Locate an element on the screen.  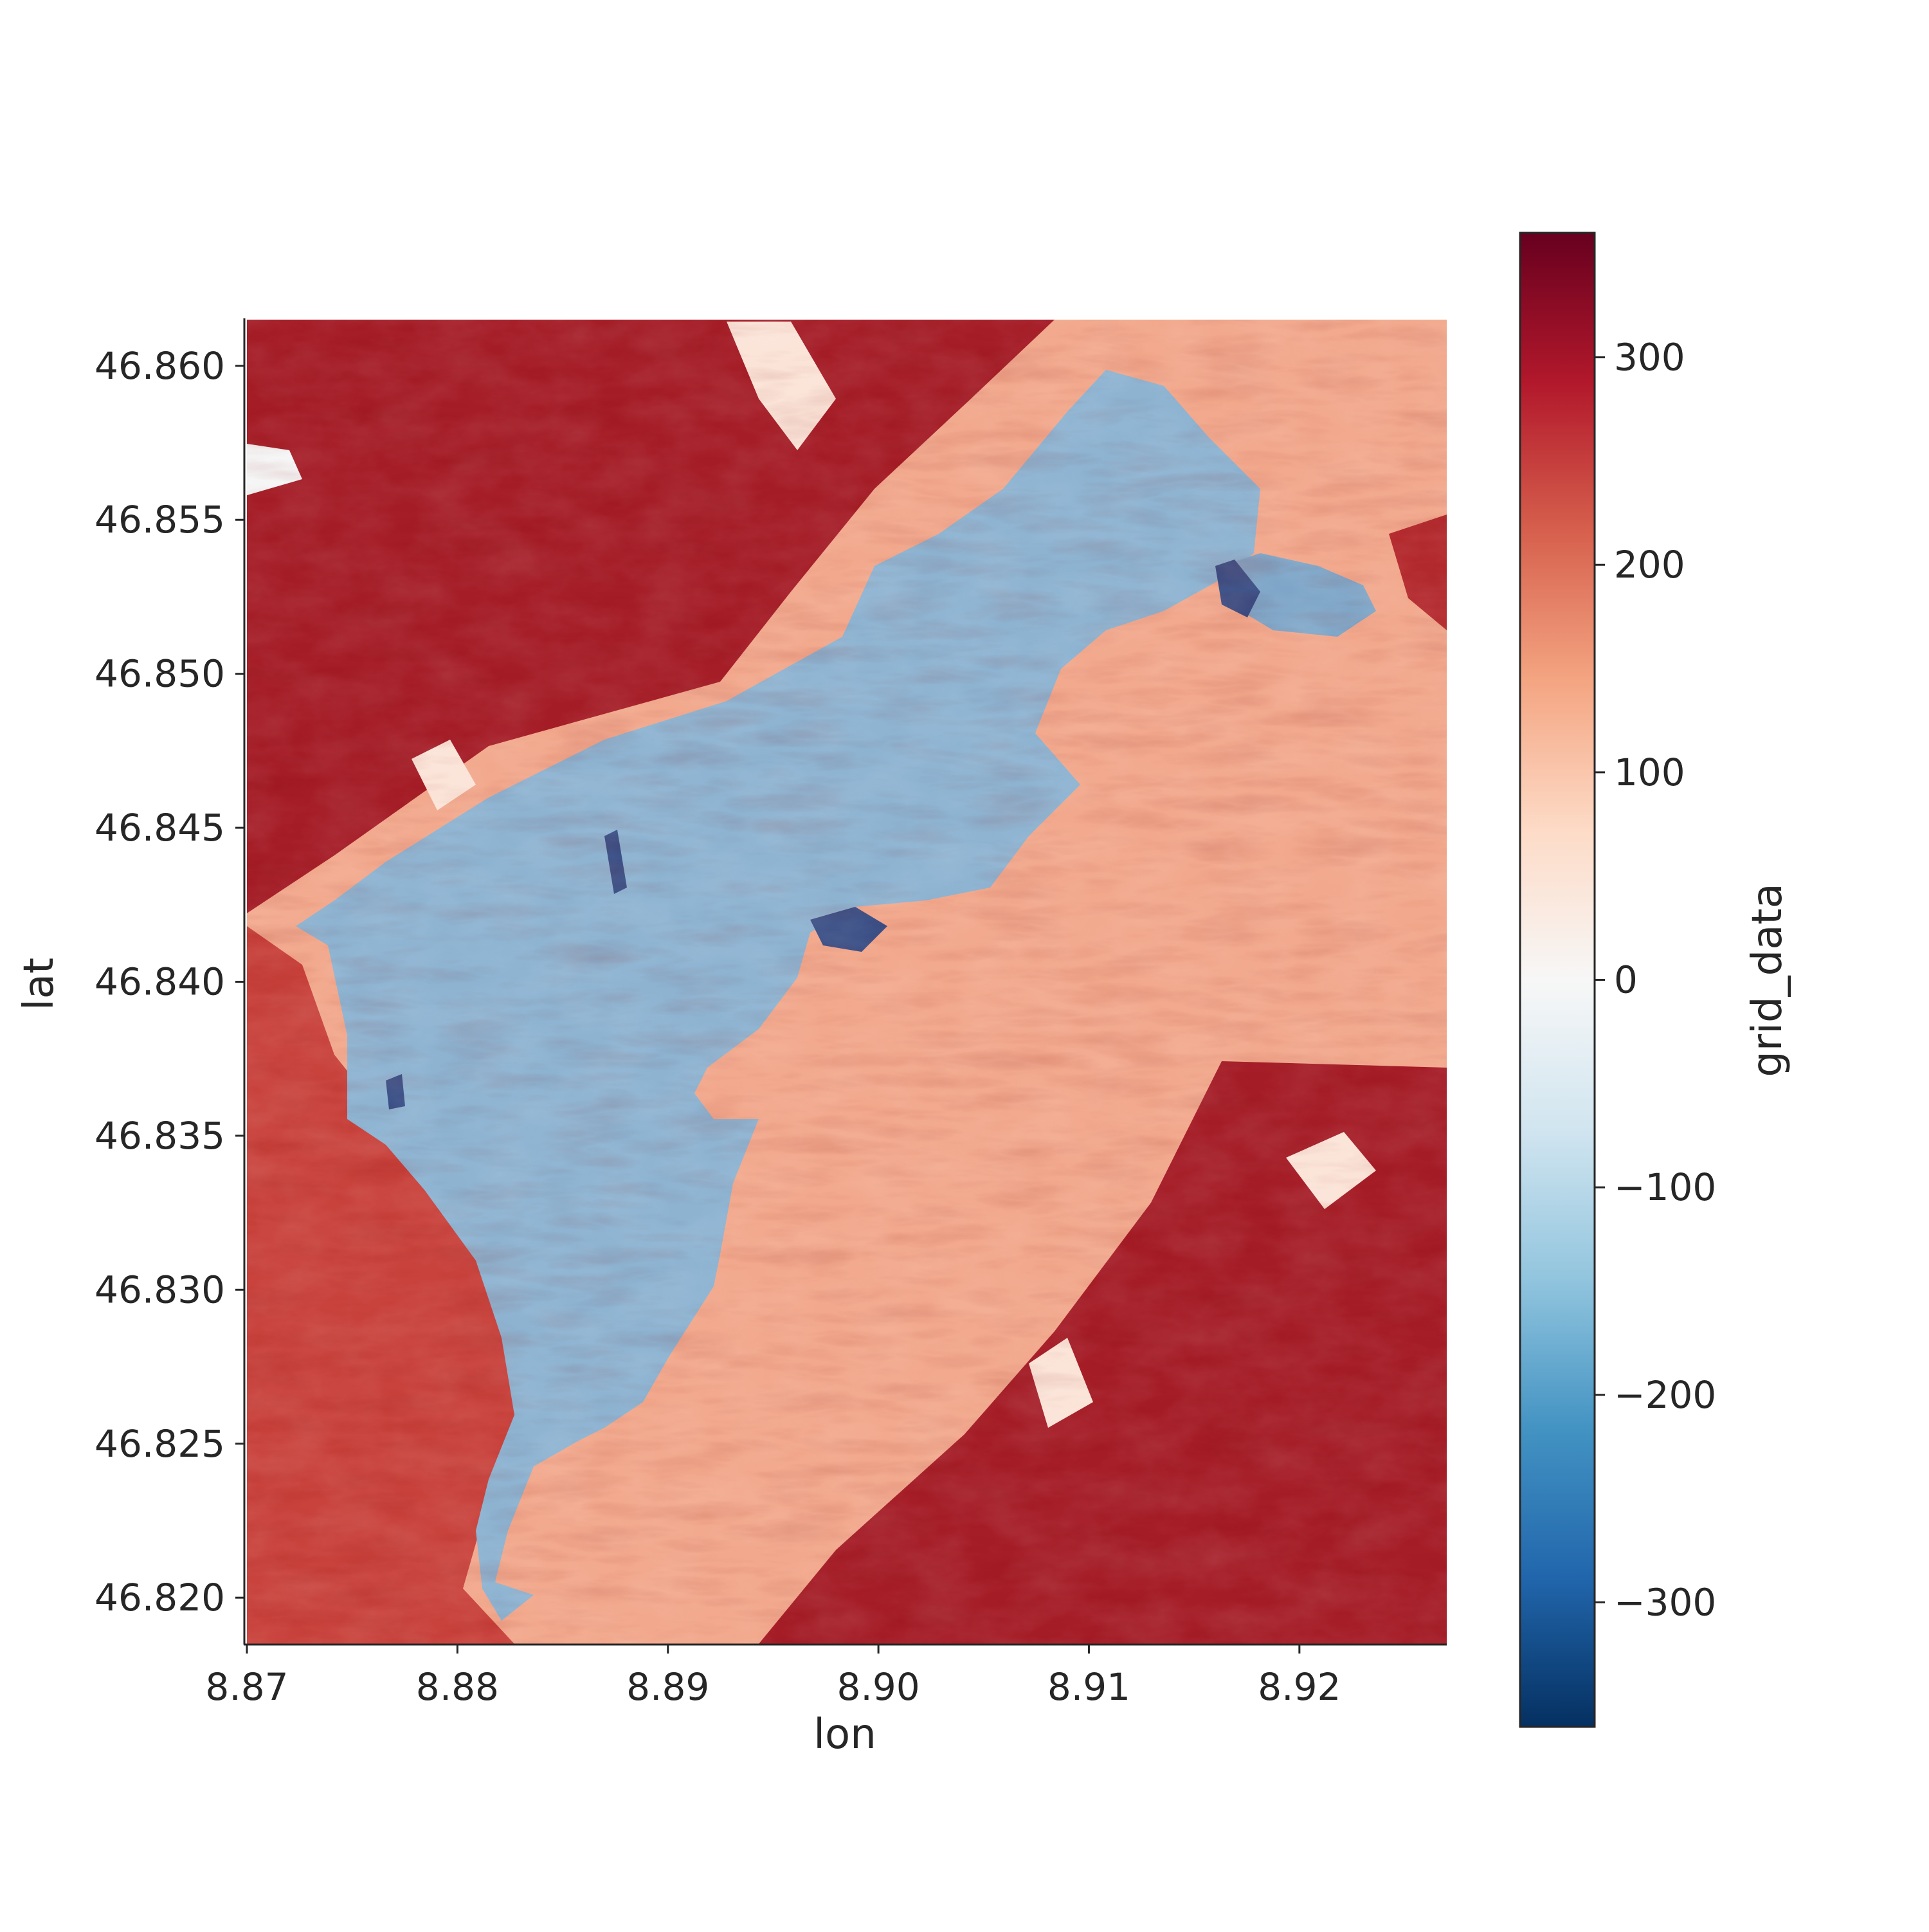
x-axis-ticks: 8.87 8.88 8.89 8.90 8.91 8.92 is located at coordinates (773, 1677).